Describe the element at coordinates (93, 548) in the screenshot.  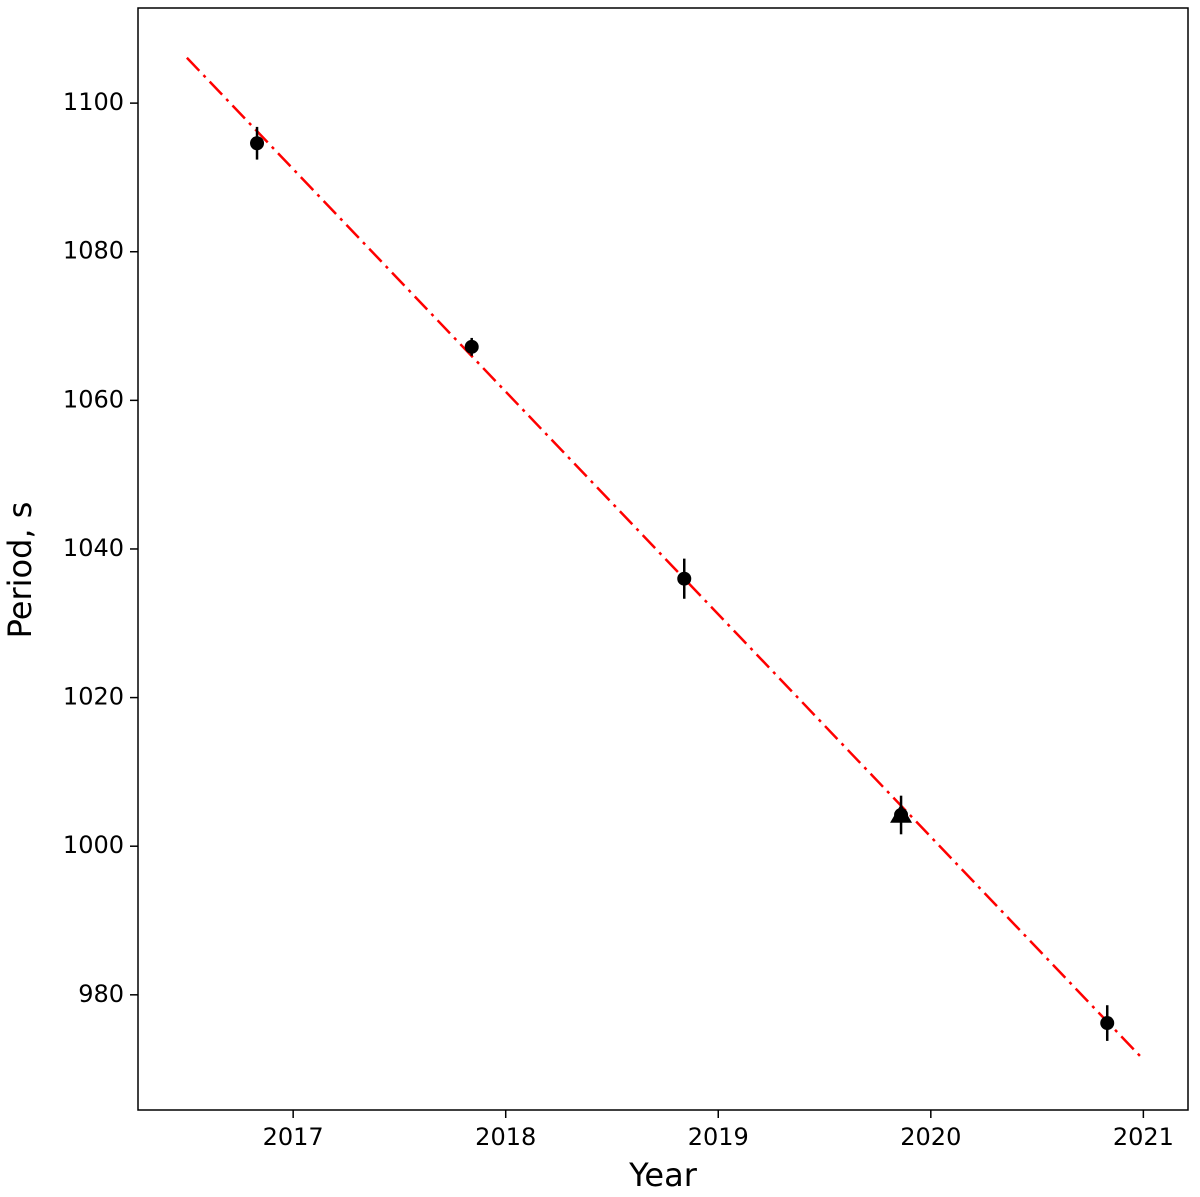
I see `y-tick-label: 1040` at that location.